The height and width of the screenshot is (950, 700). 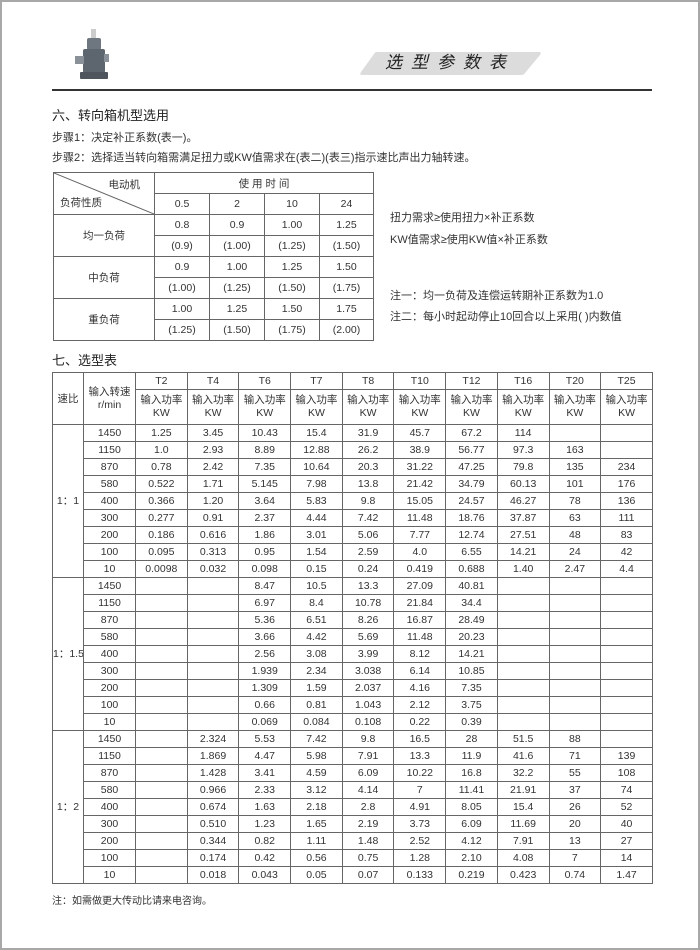 I want to click on table-row: 1150 1.869 4.47 5.98 7.91 13.3 11.9 41.6 71 139, so click(x=353, y=756).